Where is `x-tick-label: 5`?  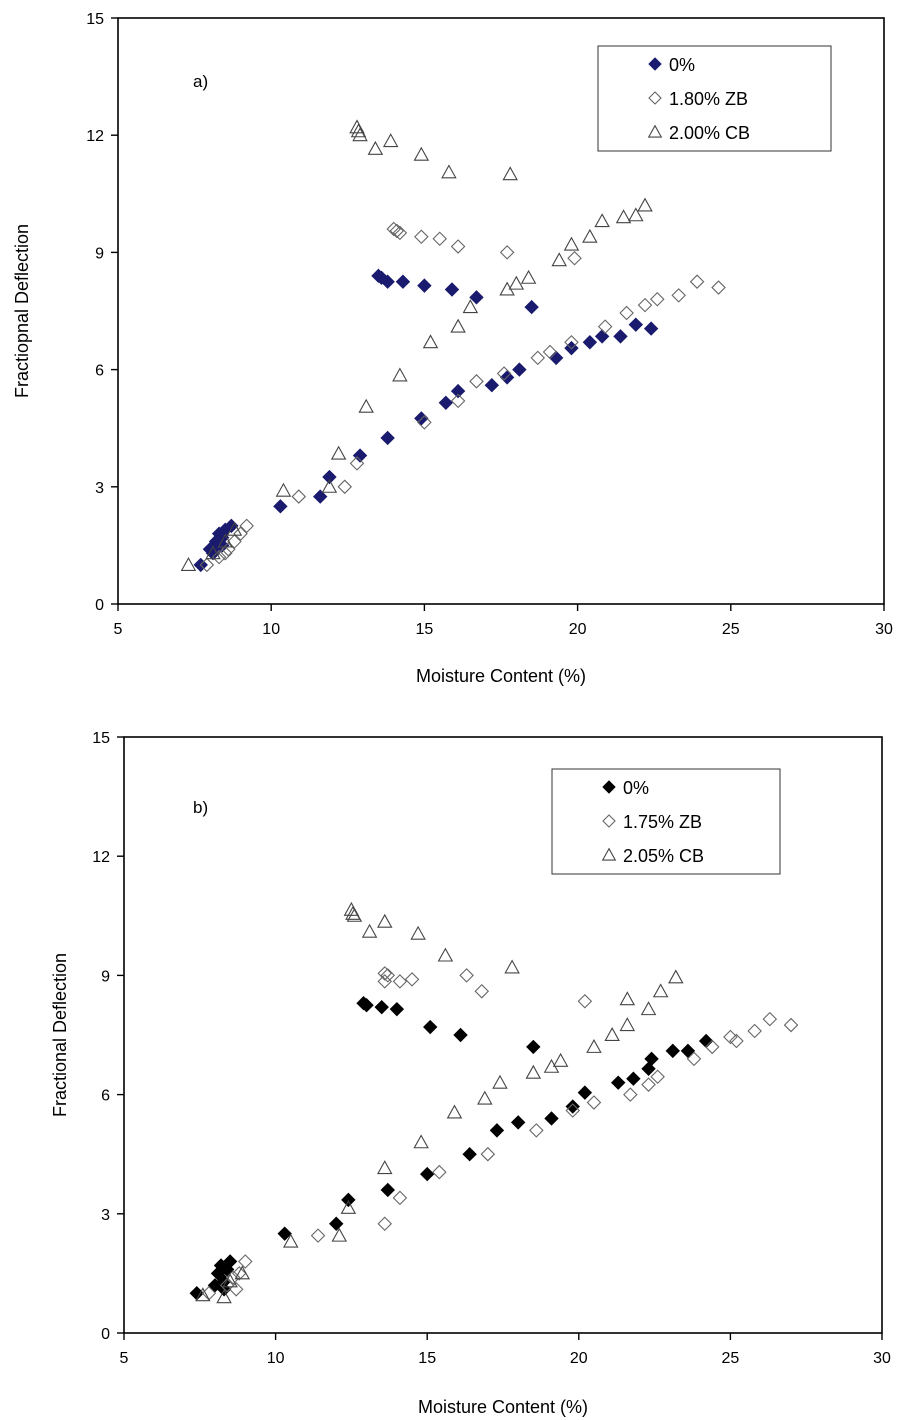 x-tick-label: 5 is located at coordinates (124, 1358).